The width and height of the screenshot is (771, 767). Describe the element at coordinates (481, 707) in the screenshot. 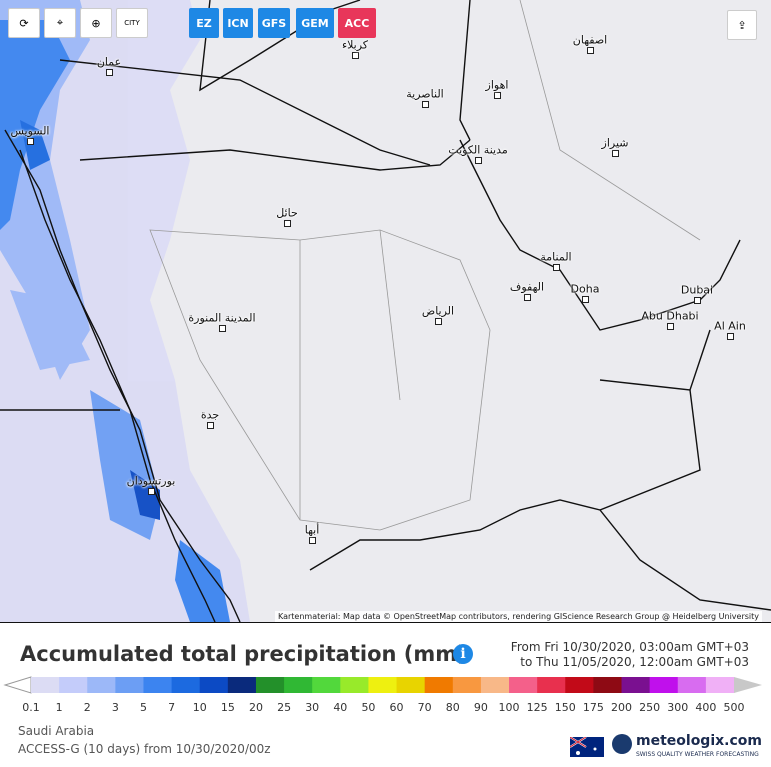

I see `colorbar-tick-label: 90` at that location.